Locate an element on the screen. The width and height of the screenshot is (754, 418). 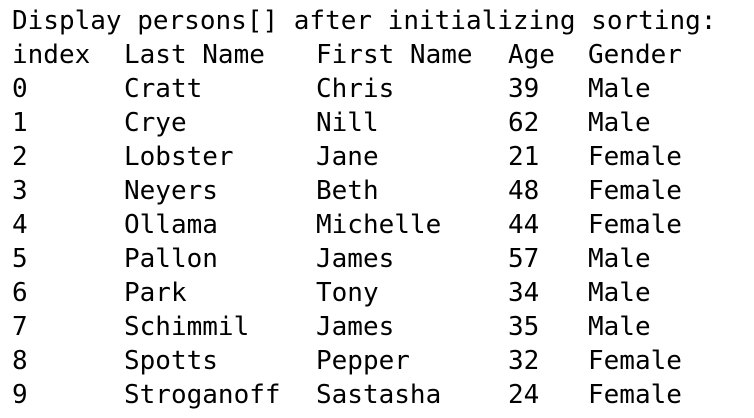
cell-age: 24 is located at coordinates (524, 395).